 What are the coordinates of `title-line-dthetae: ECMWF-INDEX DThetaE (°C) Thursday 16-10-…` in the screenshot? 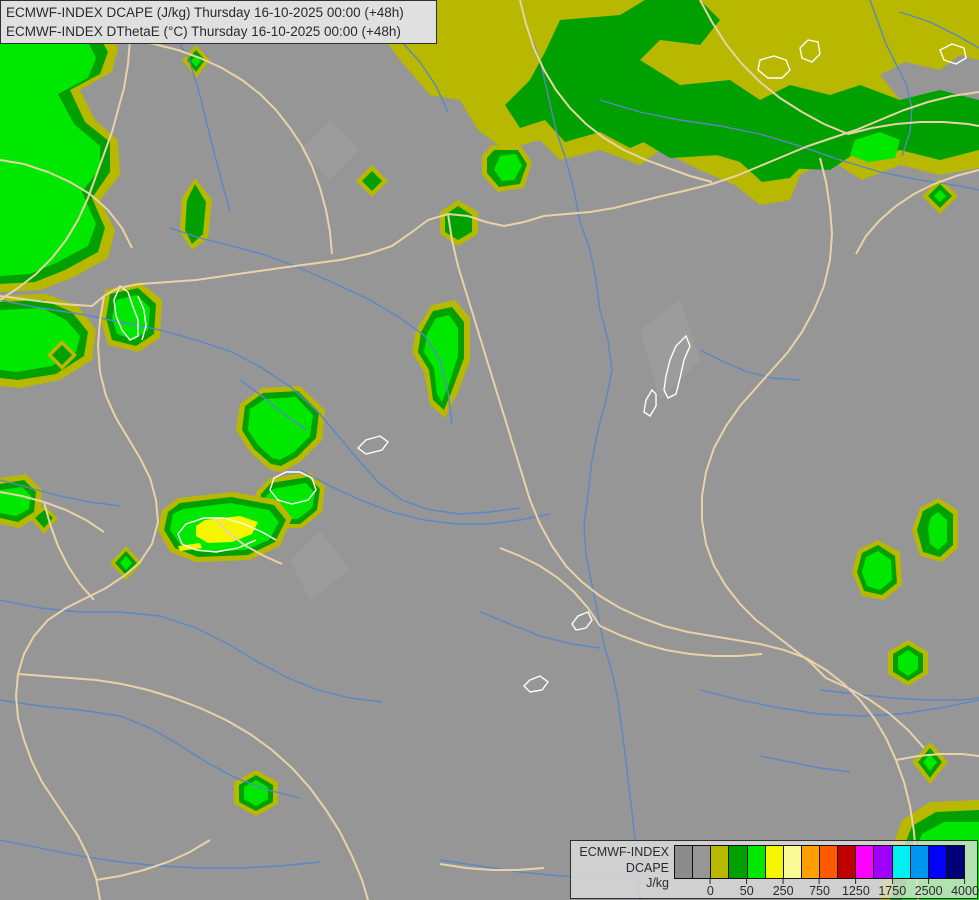 It's located at (219, 31).